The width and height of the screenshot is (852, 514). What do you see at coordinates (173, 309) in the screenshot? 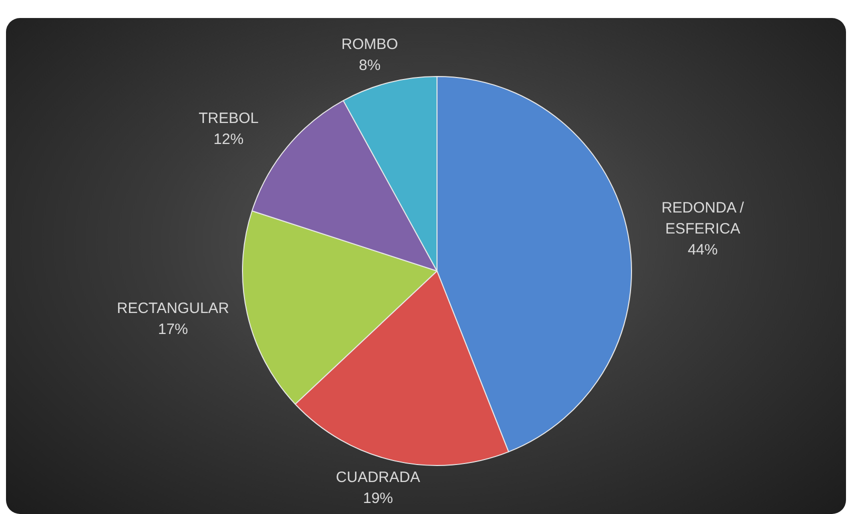
I see `slice-label: RECTANGULAR` at bounding box center [173, 309].